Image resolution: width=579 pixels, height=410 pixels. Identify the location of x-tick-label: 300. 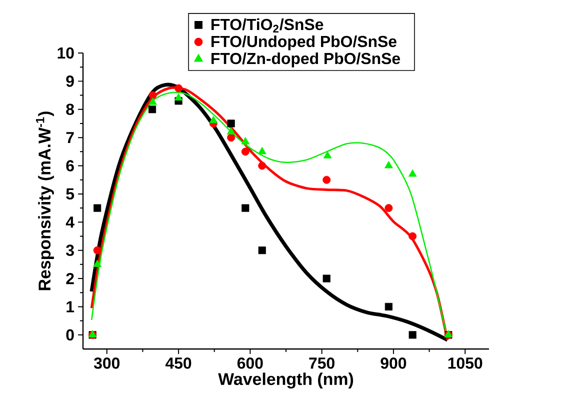
(107, 363).